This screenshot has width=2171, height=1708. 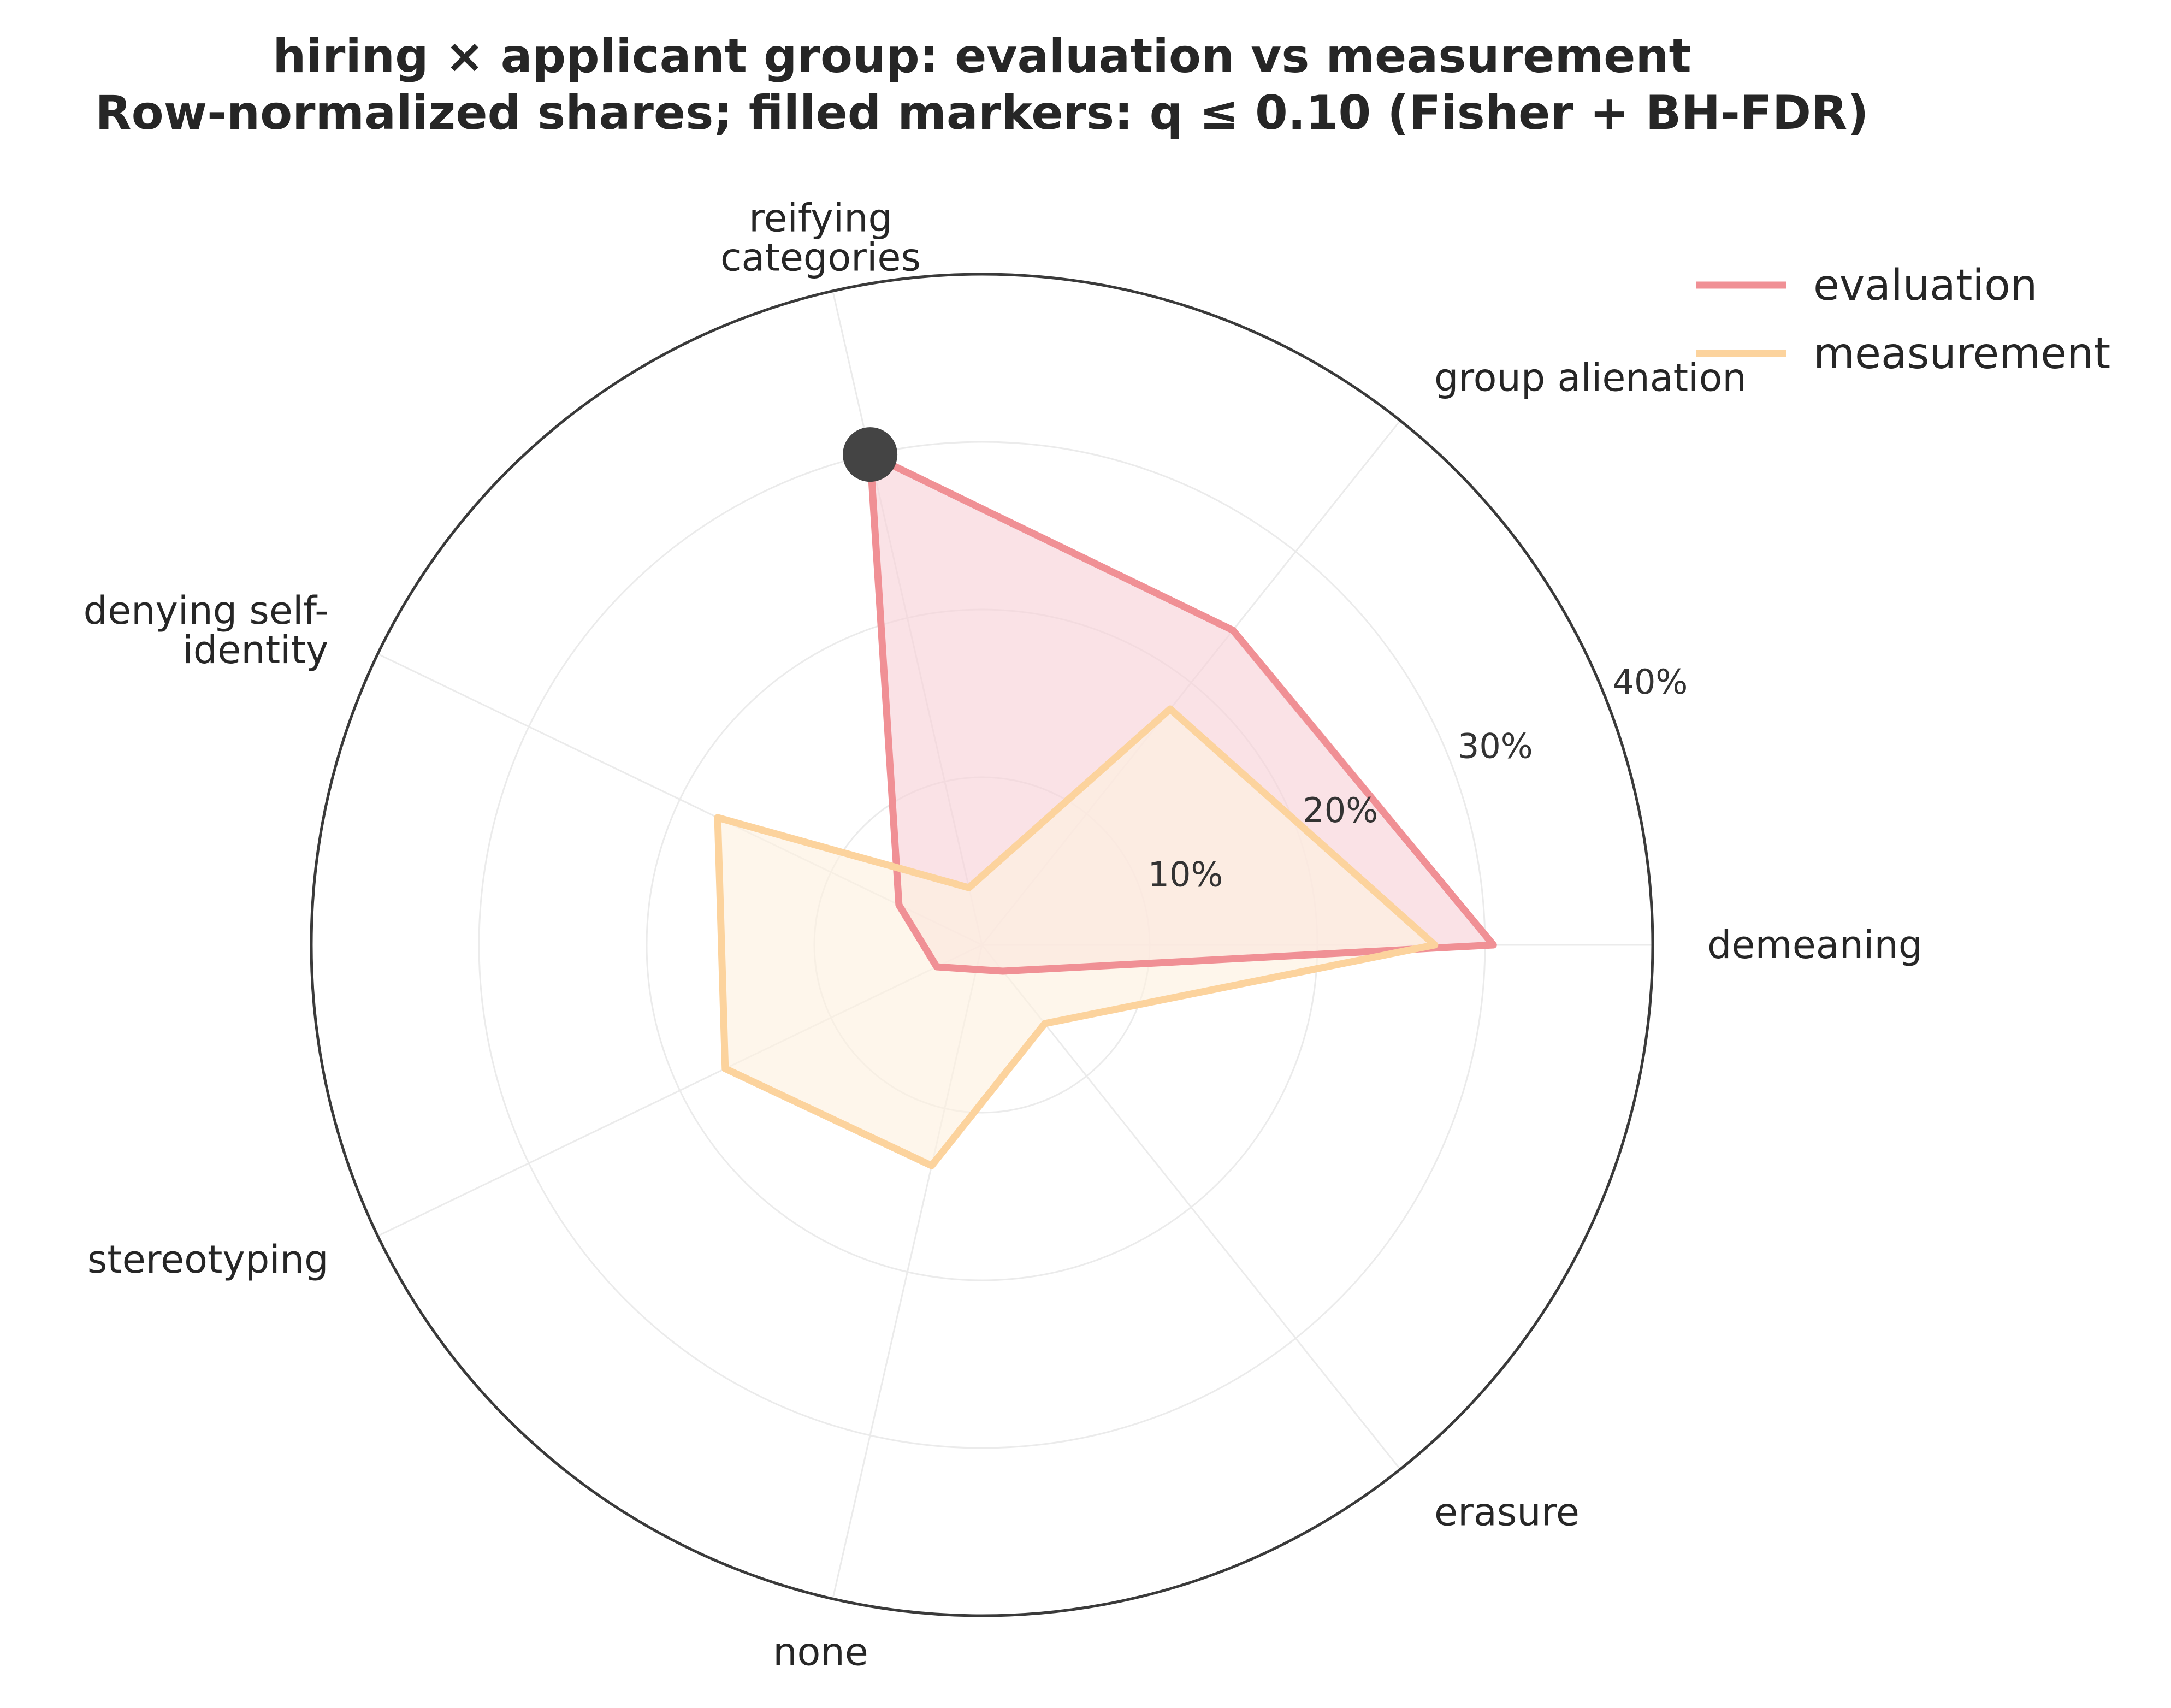 I want to click on series-line-measurement, so click(x=1076, y=937).